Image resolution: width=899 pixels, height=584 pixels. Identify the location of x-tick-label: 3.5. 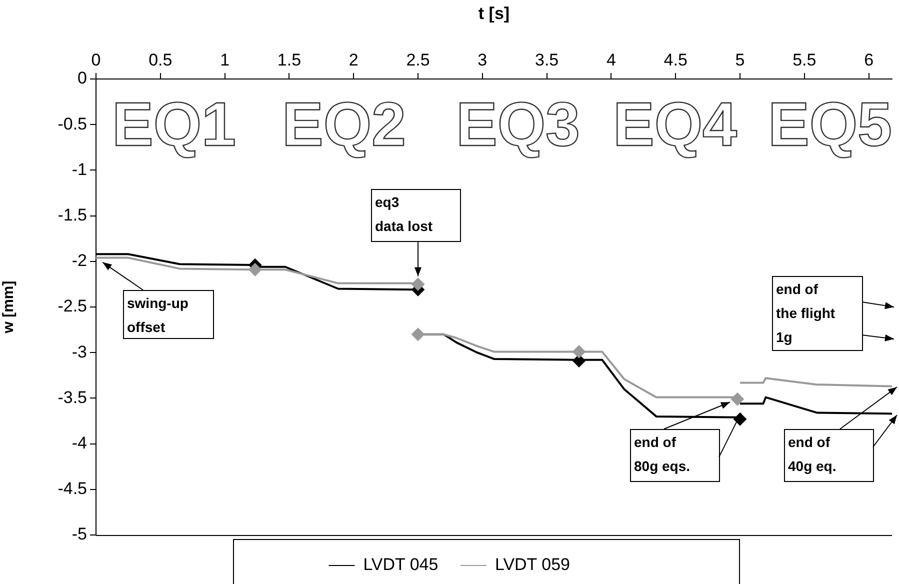
(546, 60).